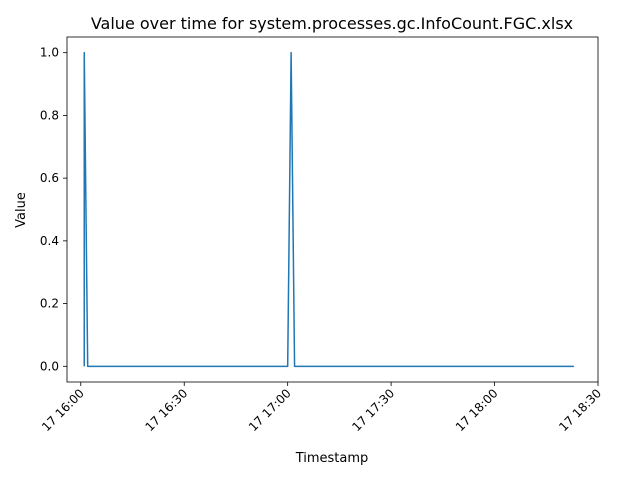 This screenshot has width=640, height=480. Describe the element at coordinates (49, 53) in the screenshot. I see `y-tick-label: 1.0` at that location.